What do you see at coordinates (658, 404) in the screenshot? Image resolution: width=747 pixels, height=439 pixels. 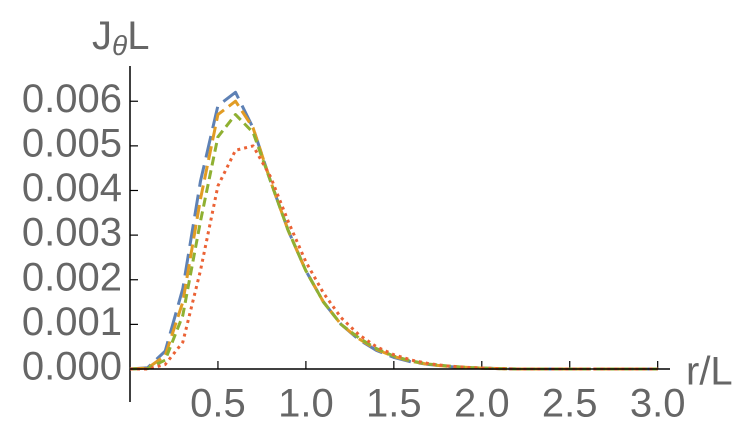 I see `x-tick-label: 3.0` at bounding box center [658, 404].